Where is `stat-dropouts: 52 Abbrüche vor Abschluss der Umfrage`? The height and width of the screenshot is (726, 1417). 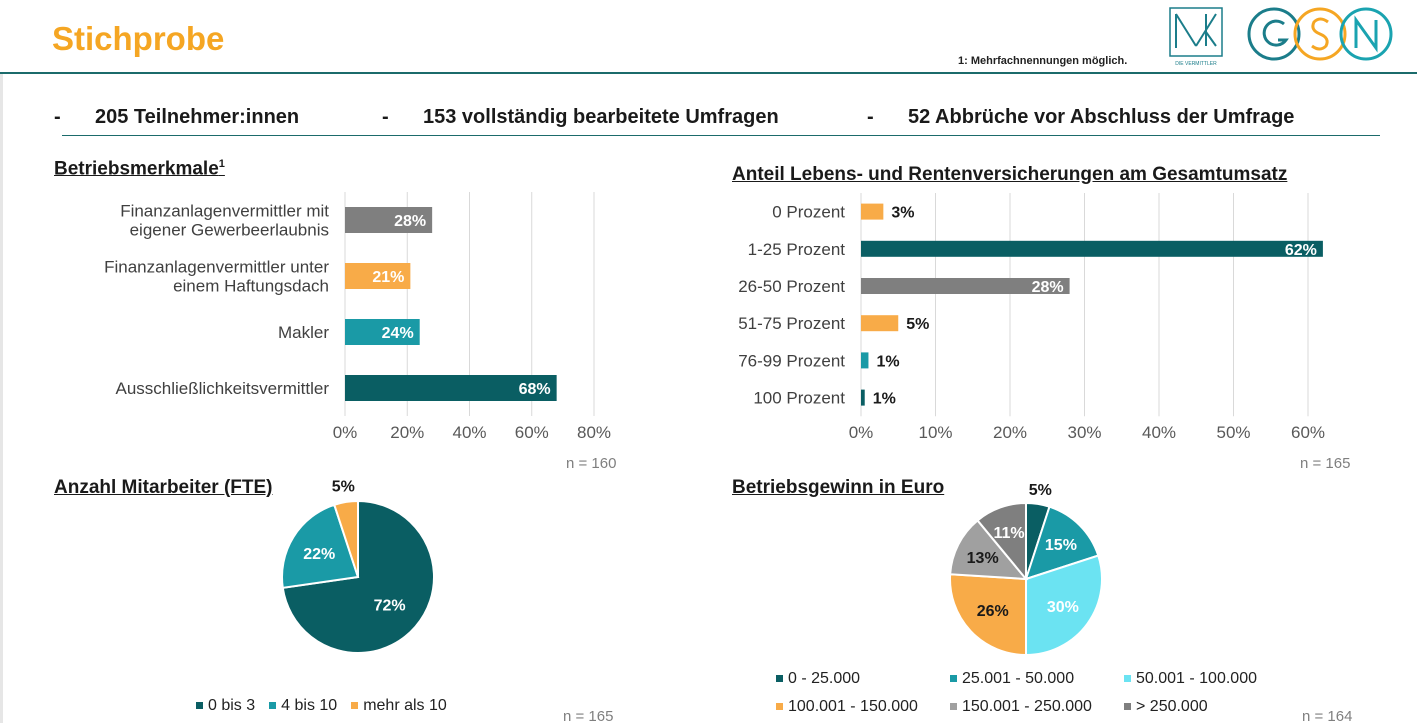
stat-dropouts: 52 Abbrüche vor Abschluss der Umfrage is located at coordinates (1101, 117).